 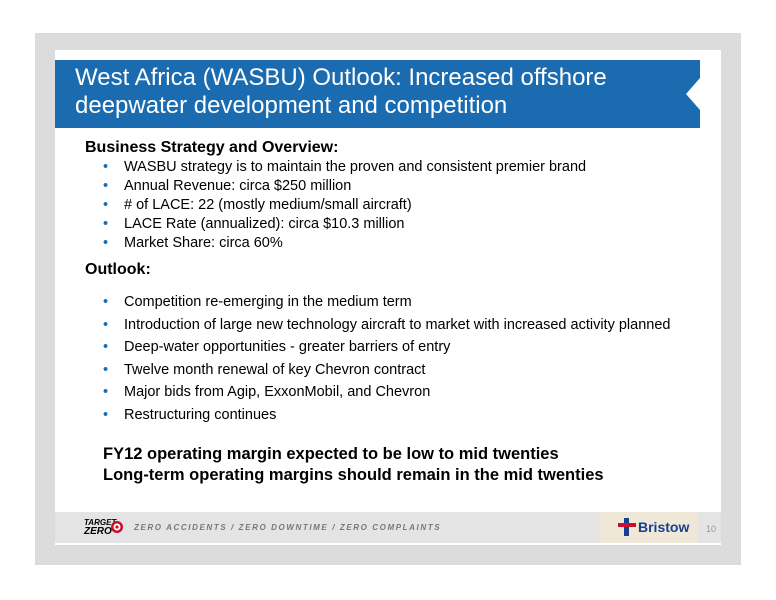 What do you see at coordinates (664, 527) in the screenshot?
I see `brand: Bristow` at bounding box center [664, 527].